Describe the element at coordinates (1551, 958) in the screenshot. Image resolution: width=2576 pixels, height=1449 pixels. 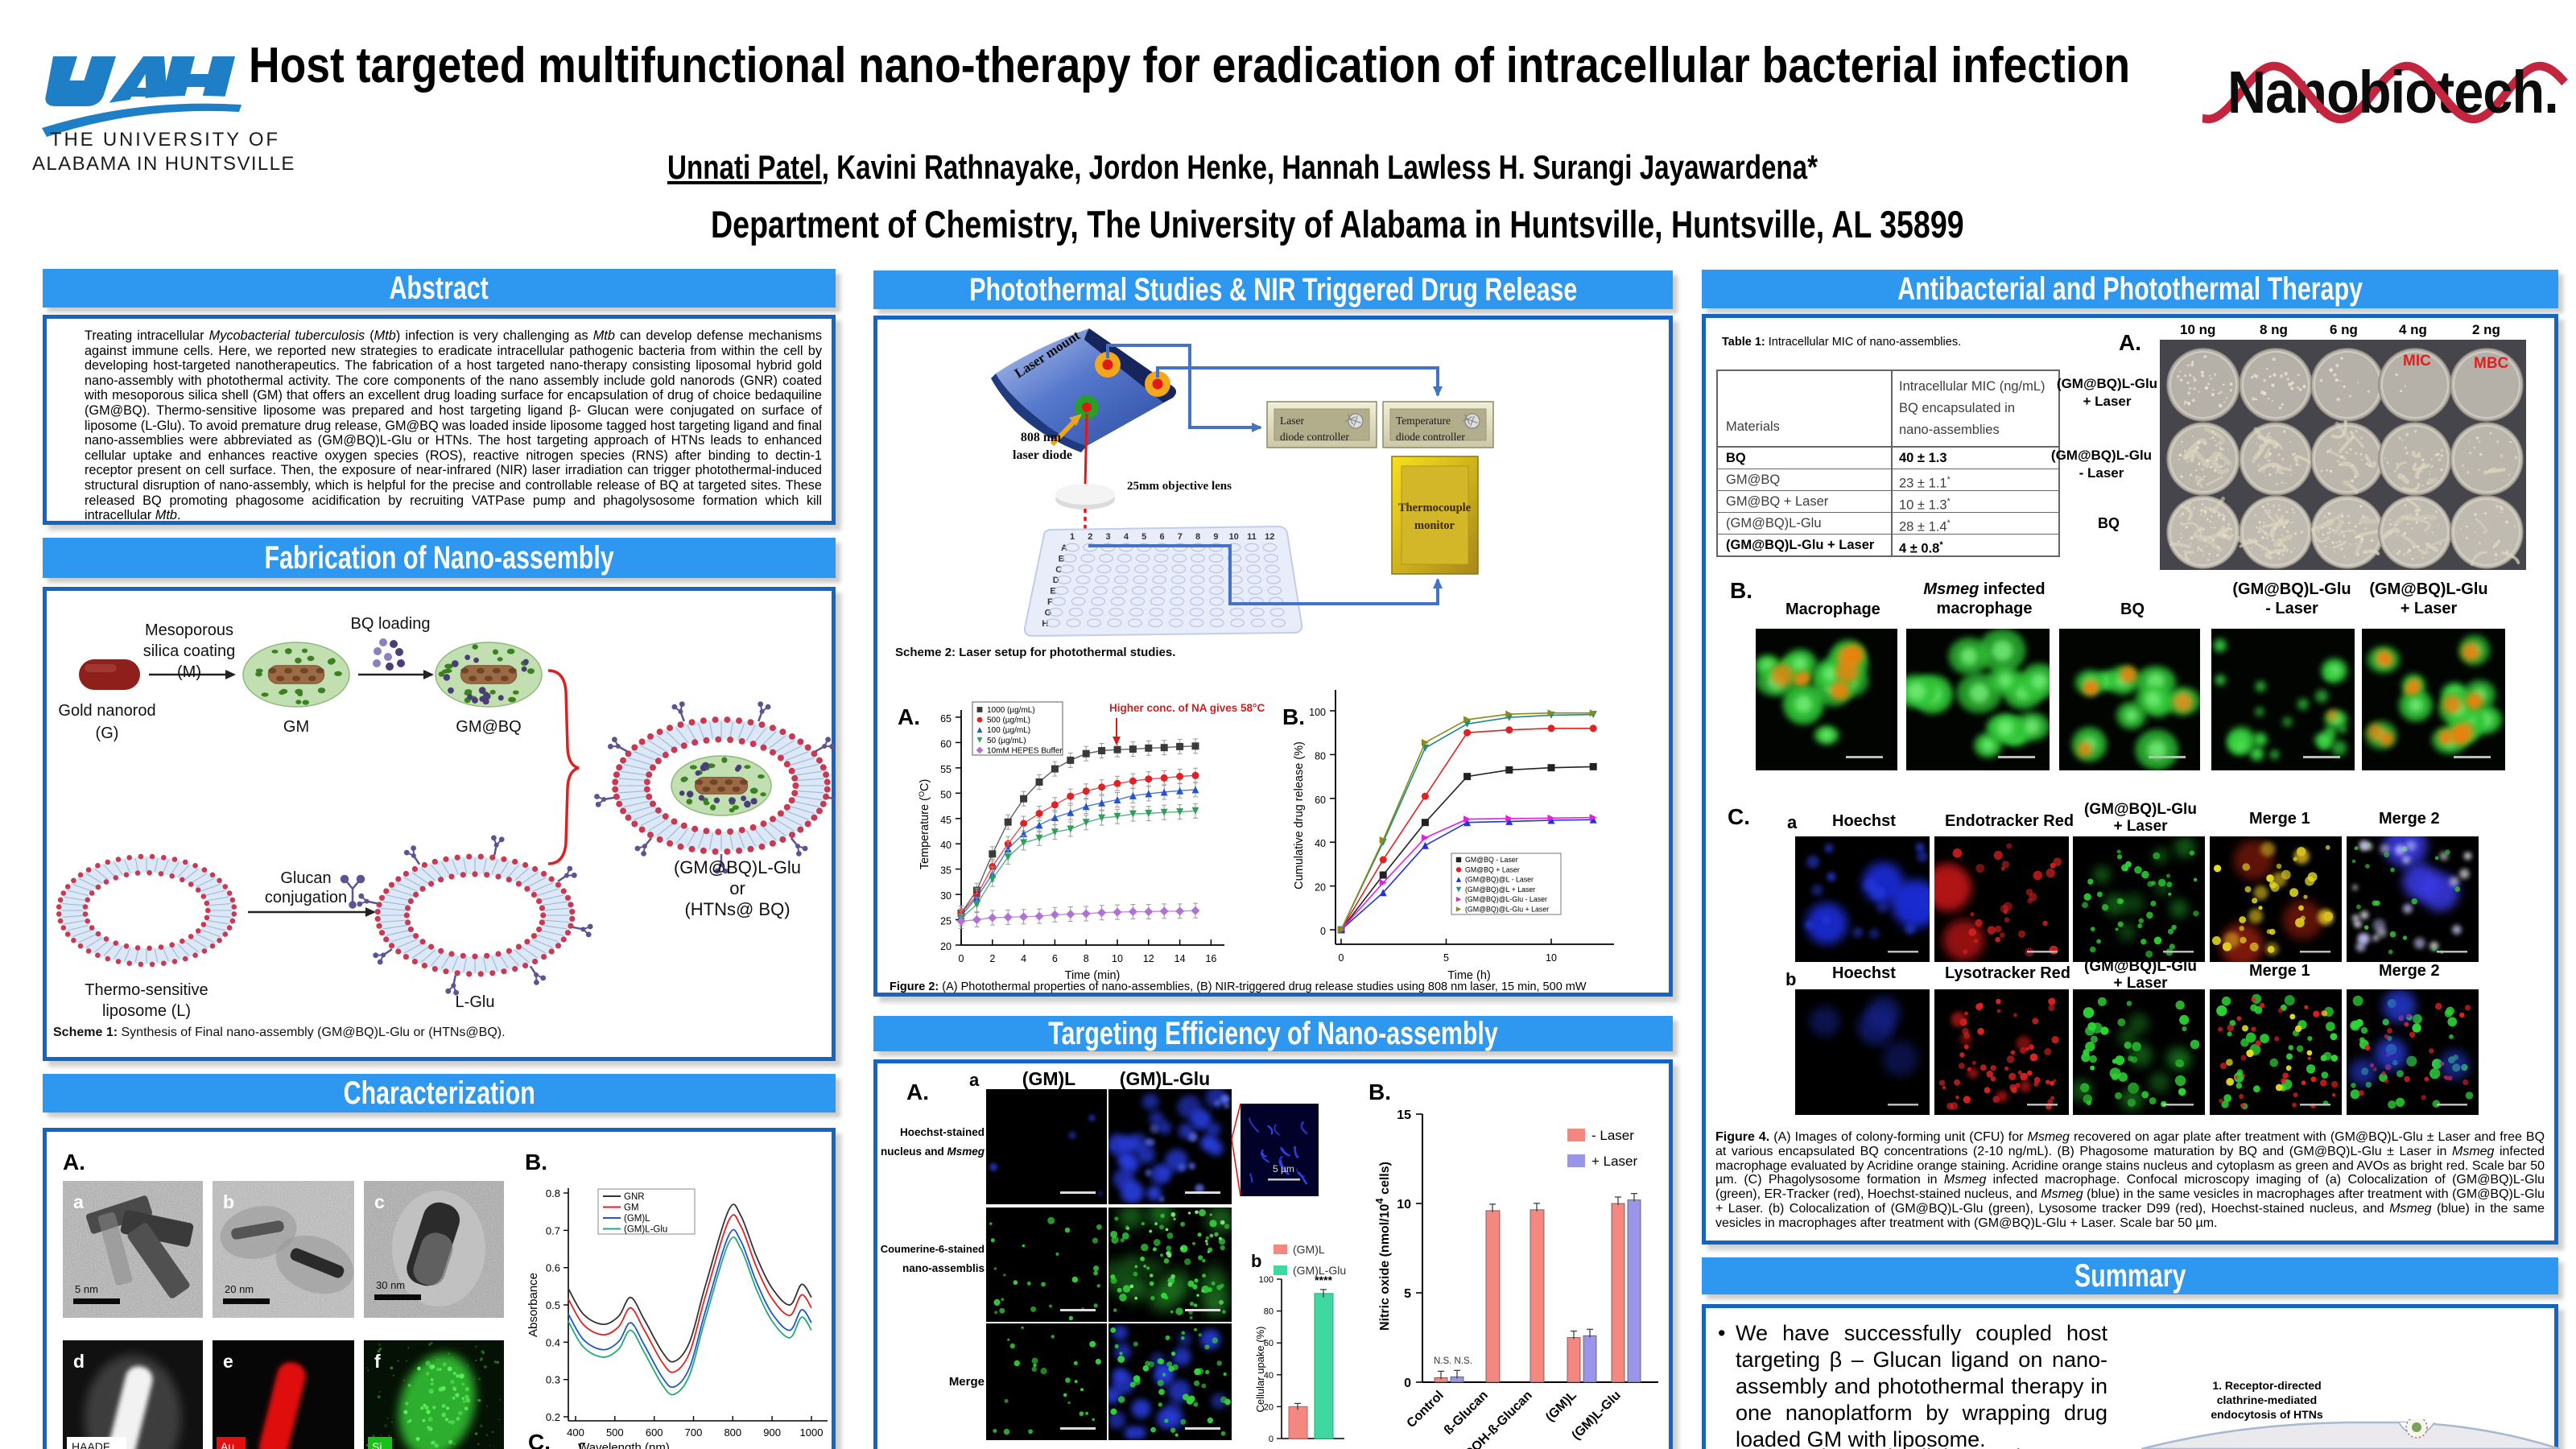
I see `svg-text: 10` at that location.